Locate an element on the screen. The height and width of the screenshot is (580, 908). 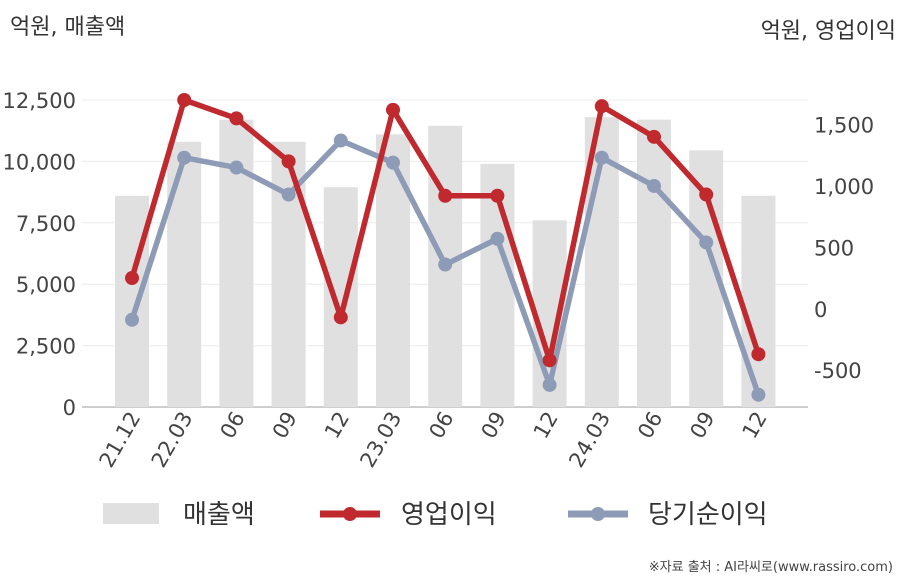
left-tick-label-5: 12,500 is located at coordinates (39, 101).